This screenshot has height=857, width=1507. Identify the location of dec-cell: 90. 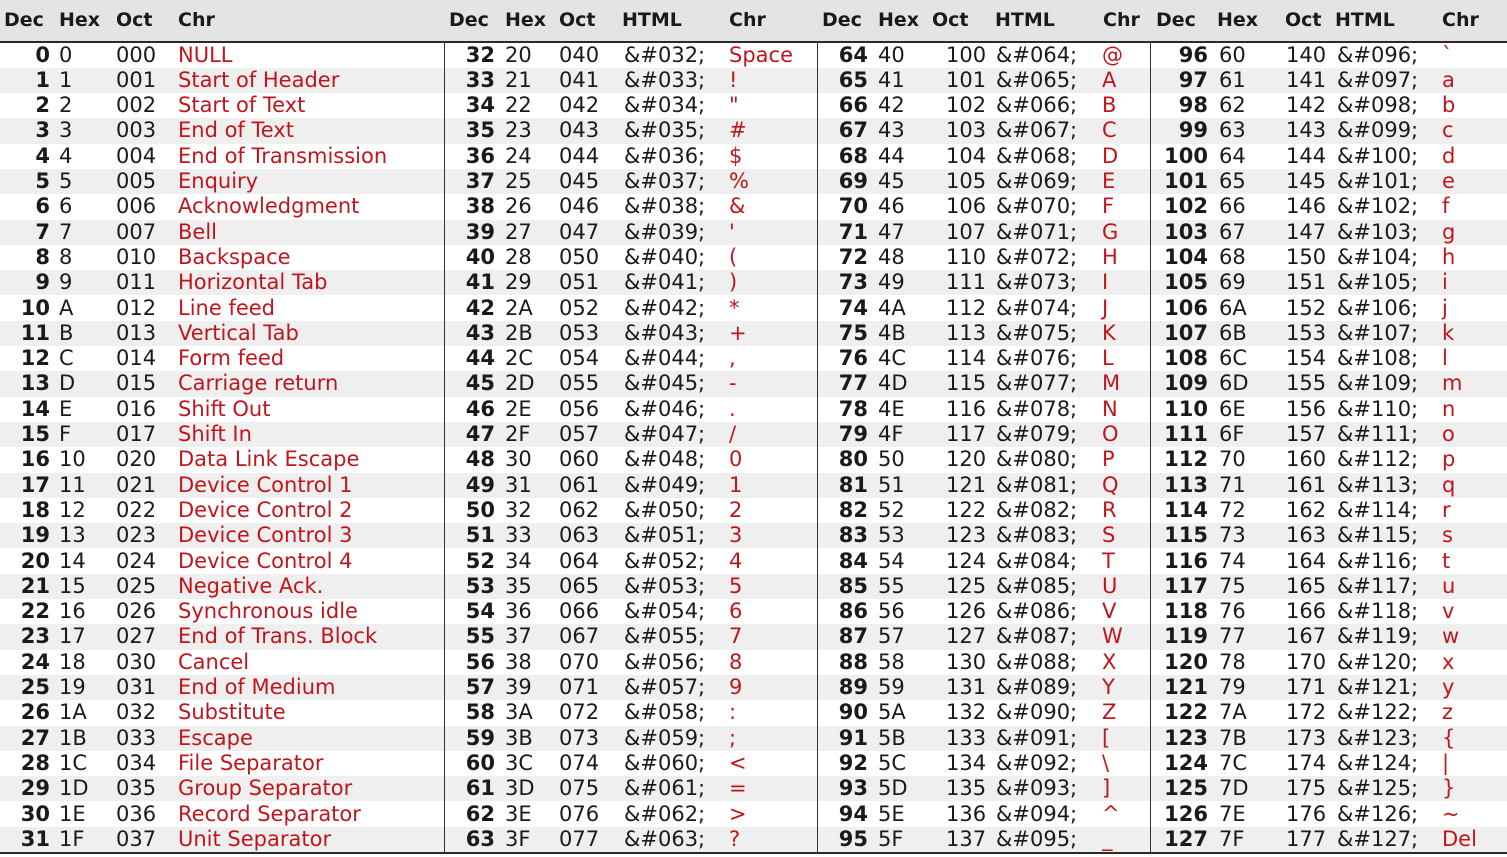
(853, 712).